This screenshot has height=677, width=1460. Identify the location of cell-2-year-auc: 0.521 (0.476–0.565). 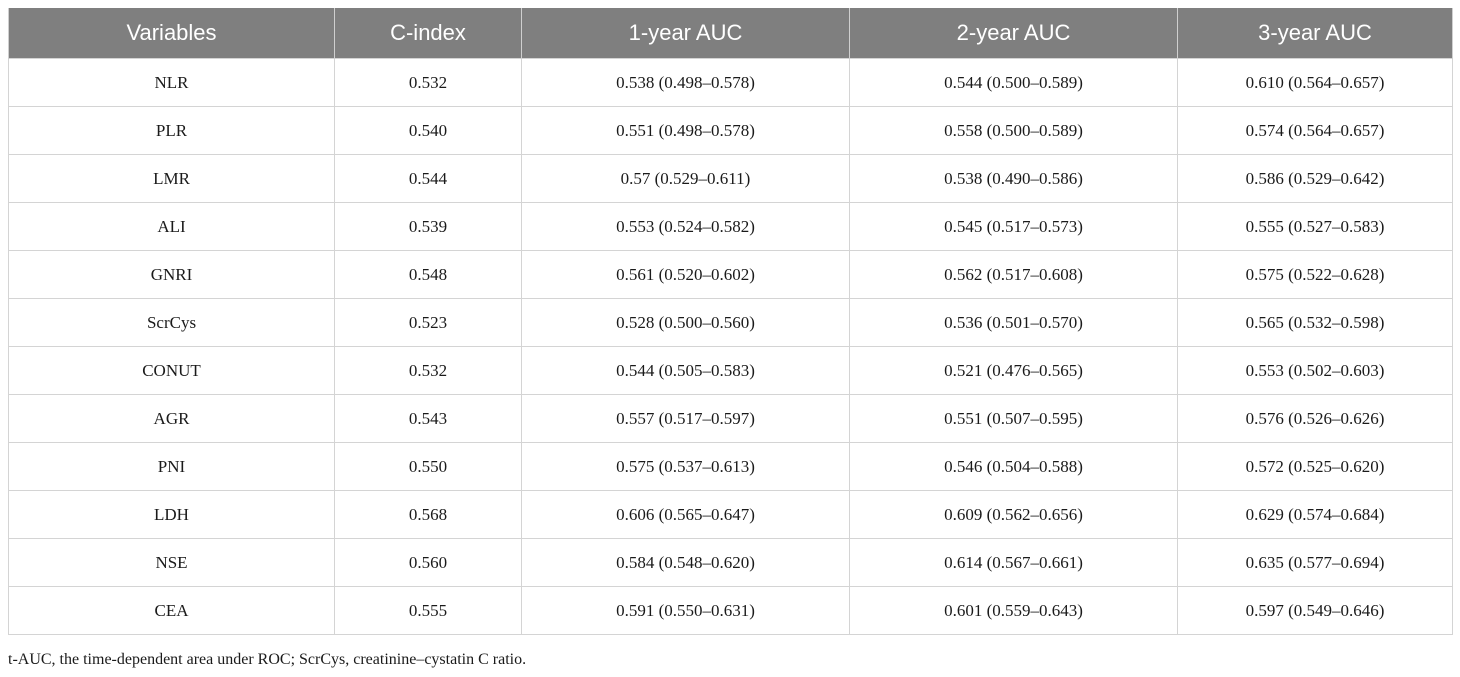
(1013, 370).